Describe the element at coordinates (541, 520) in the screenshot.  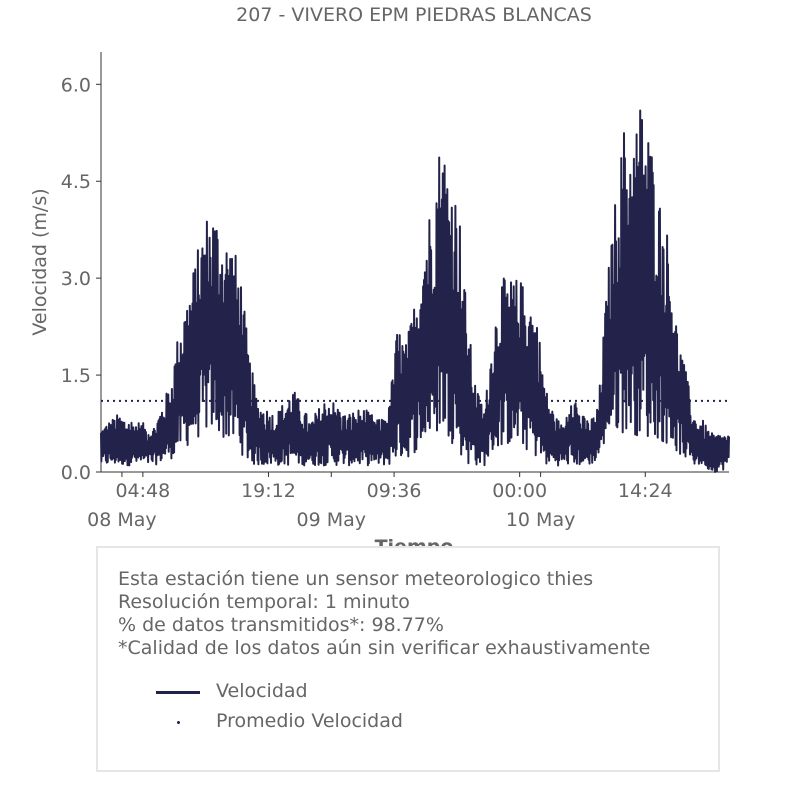
I see `x-date-label: 10 May` at that location.